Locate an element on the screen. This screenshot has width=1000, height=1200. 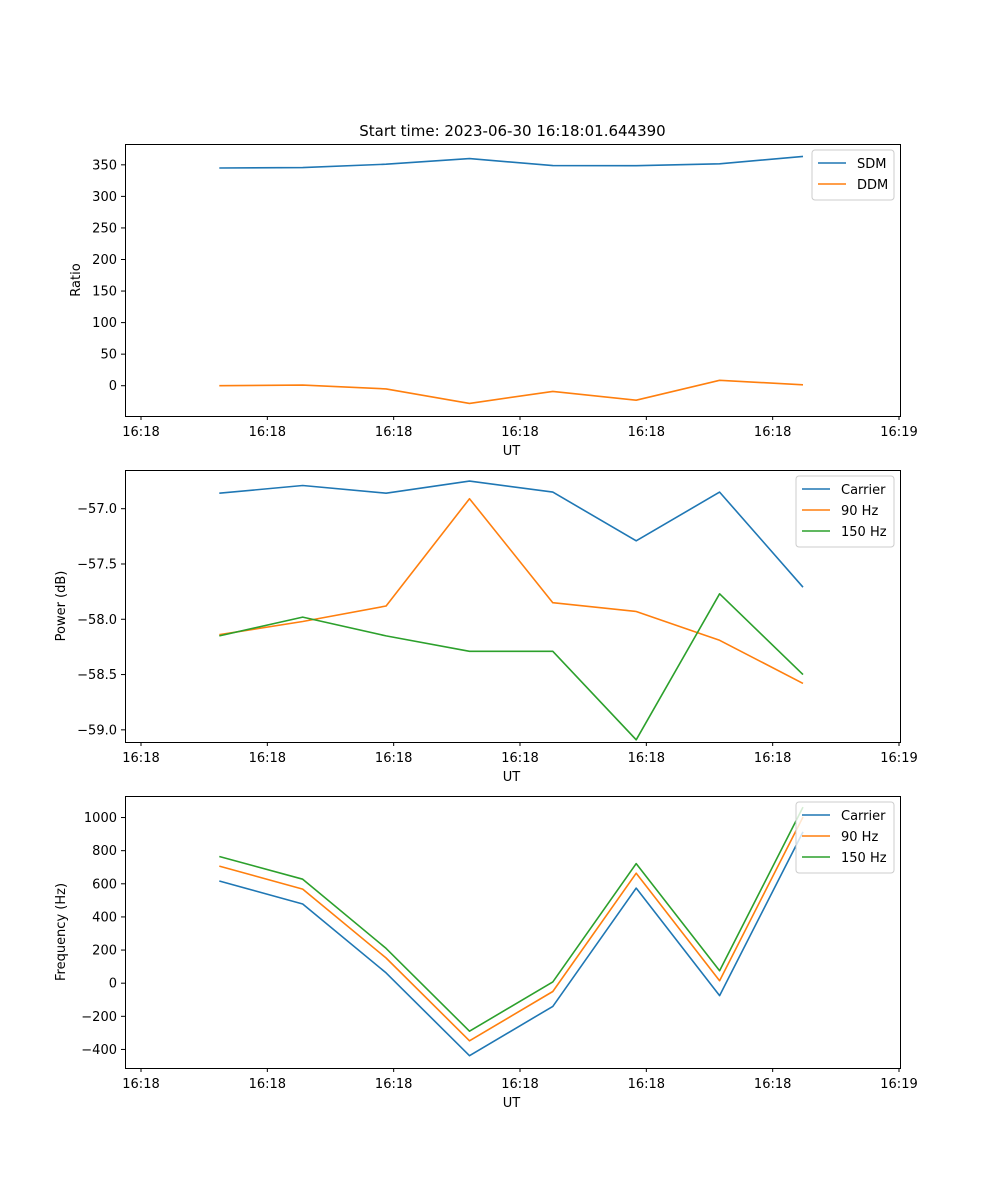
y-tick-label: −58.0 is located at coordinates (97, 620).